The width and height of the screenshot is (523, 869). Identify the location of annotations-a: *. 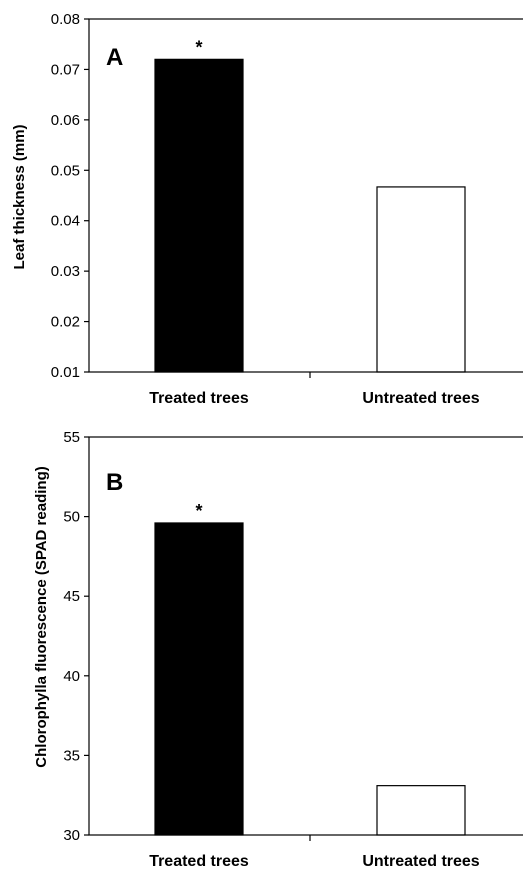
(198, 47).